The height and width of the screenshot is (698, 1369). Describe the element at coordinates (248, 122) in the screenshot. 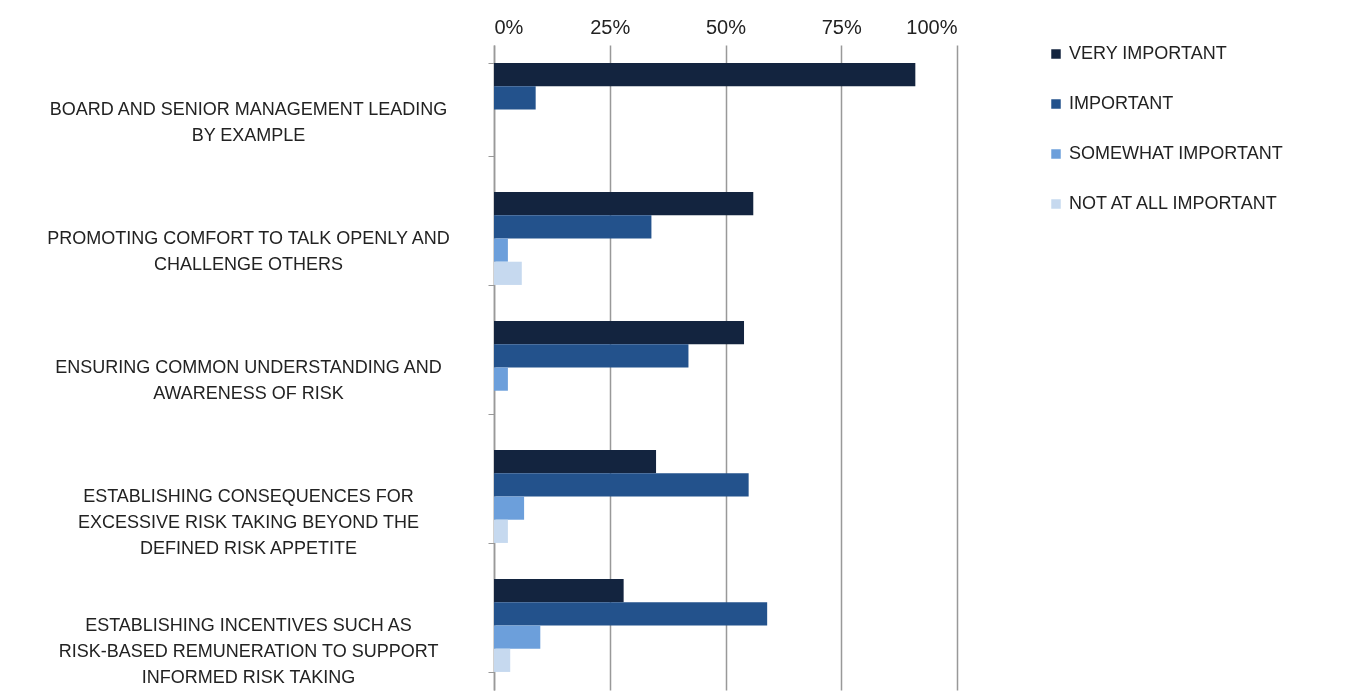

I see `y-tick-label: BOARD AND SENIOR MANAGEMENT LEADING BY EXAMPLE` at that location.